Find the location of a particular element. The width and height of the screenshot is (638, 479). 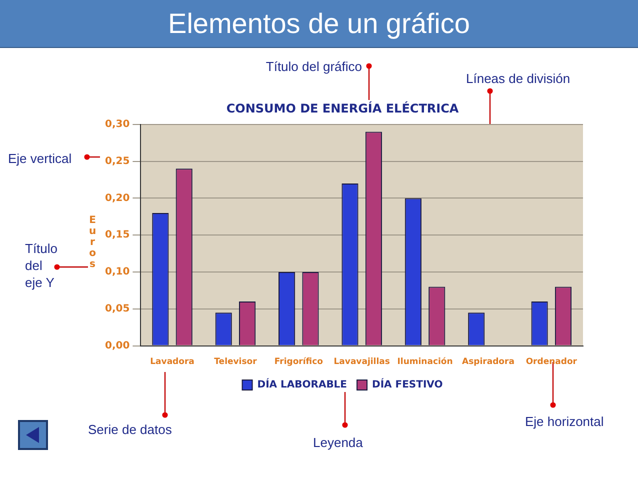

y-tick-label: 0,15 is located at coordinates (117, 235).